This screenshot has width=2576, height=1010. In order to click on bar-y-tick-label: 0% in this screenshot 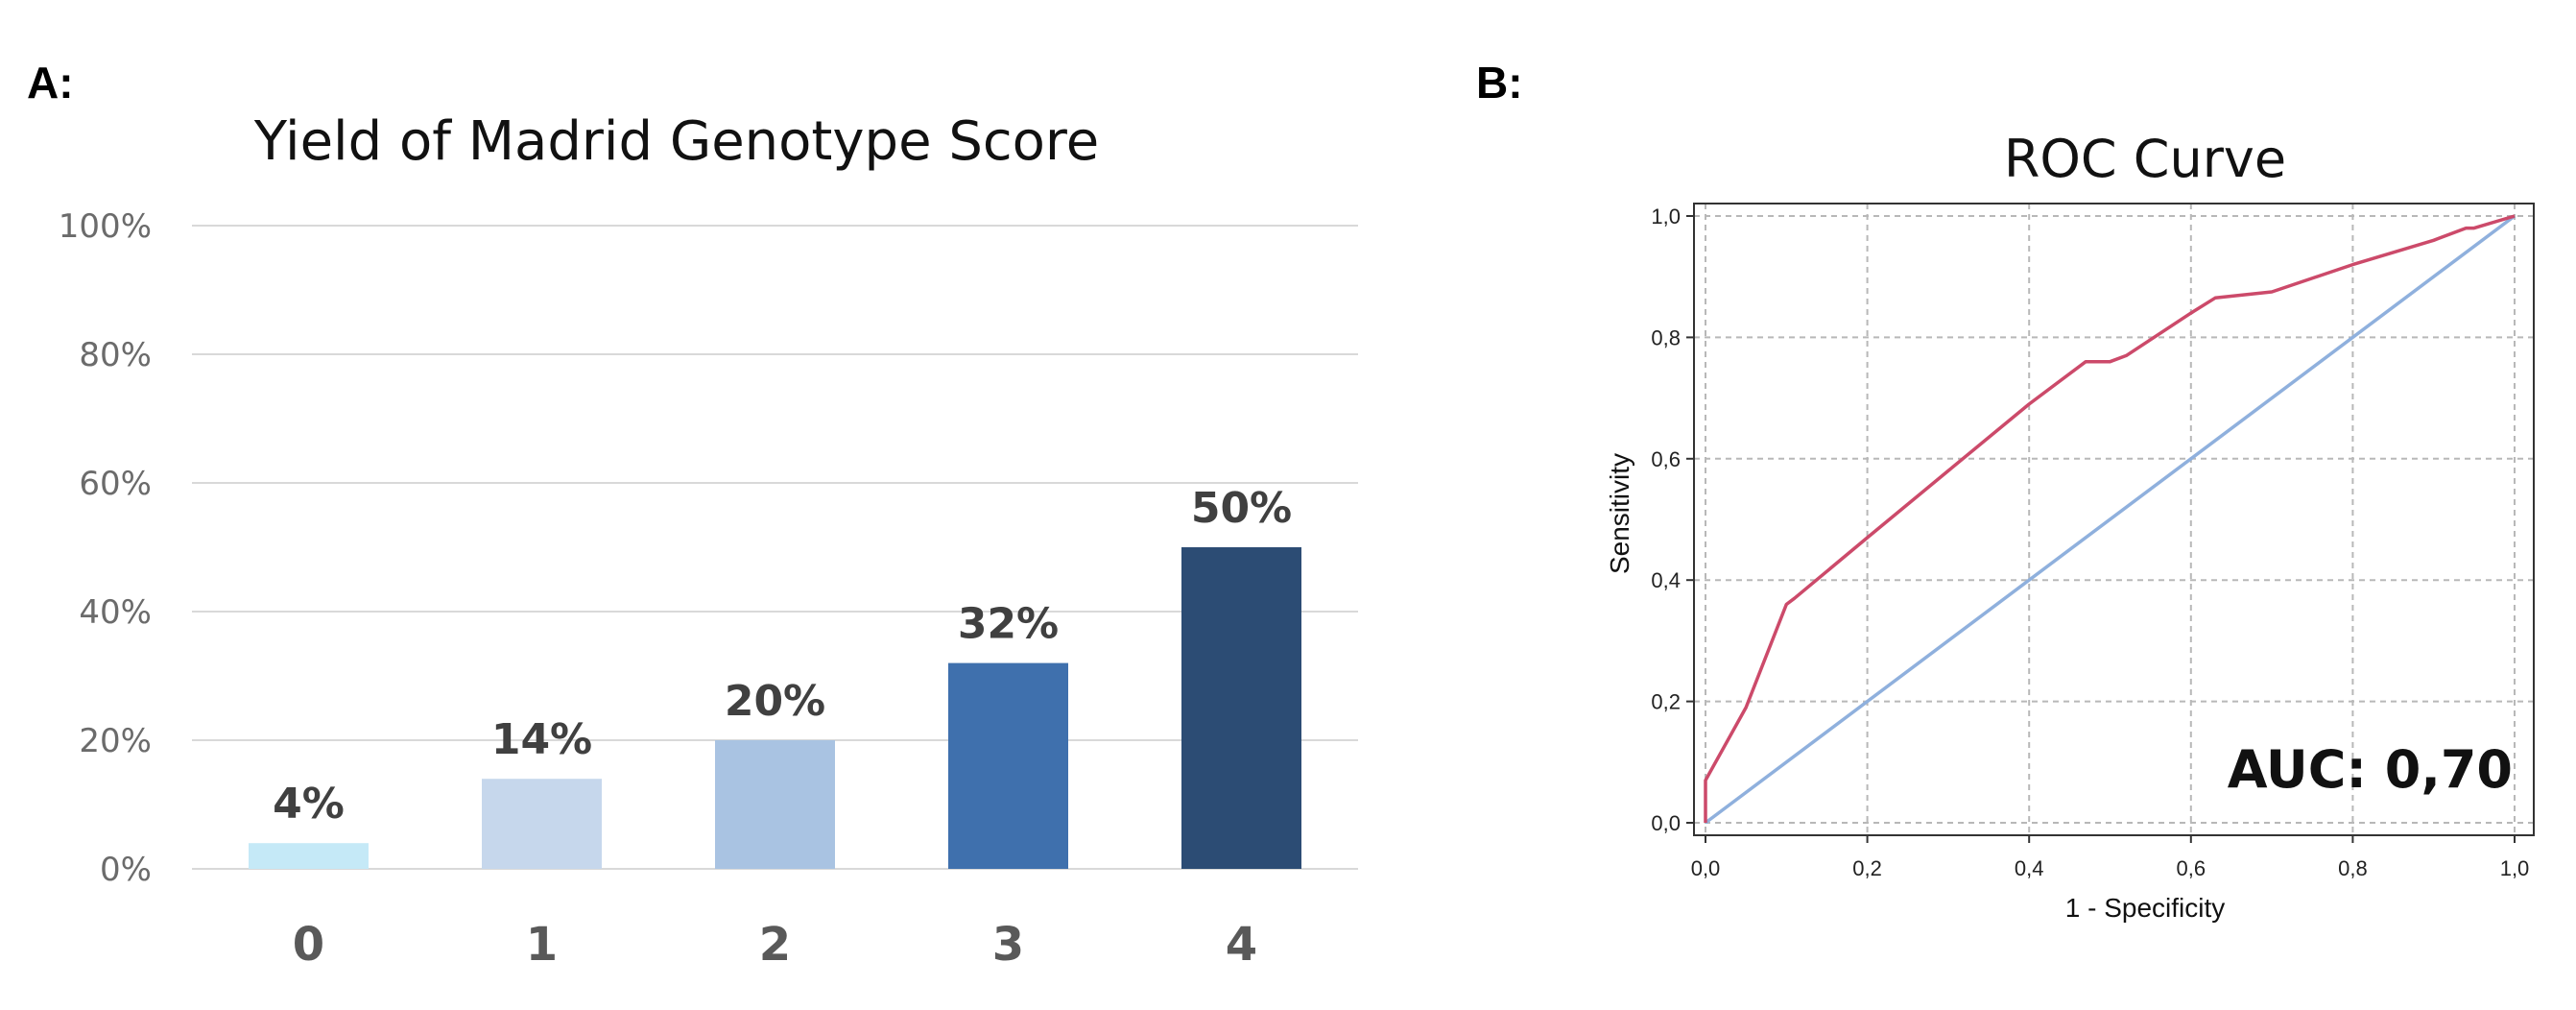, I will do `click(126, 870)`.